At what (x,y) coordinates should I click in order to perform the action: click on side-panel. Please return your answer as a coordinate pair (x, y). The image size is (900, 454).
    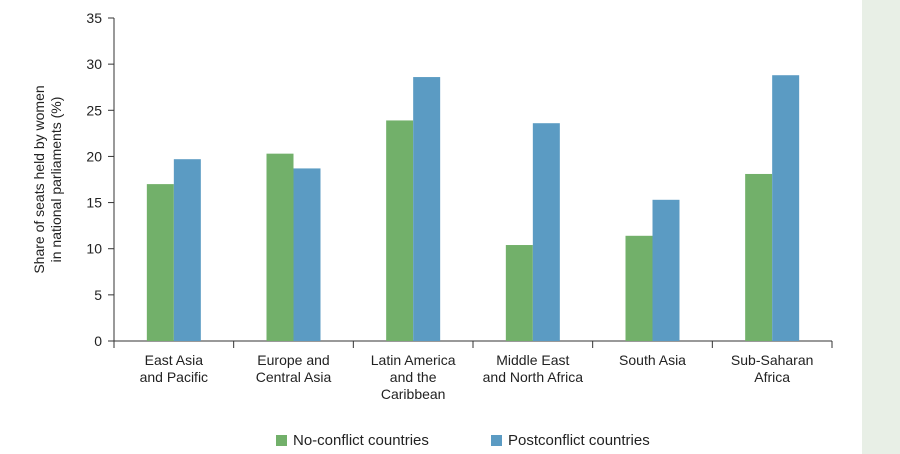
    Looking at the image, I should click on (881, 227).